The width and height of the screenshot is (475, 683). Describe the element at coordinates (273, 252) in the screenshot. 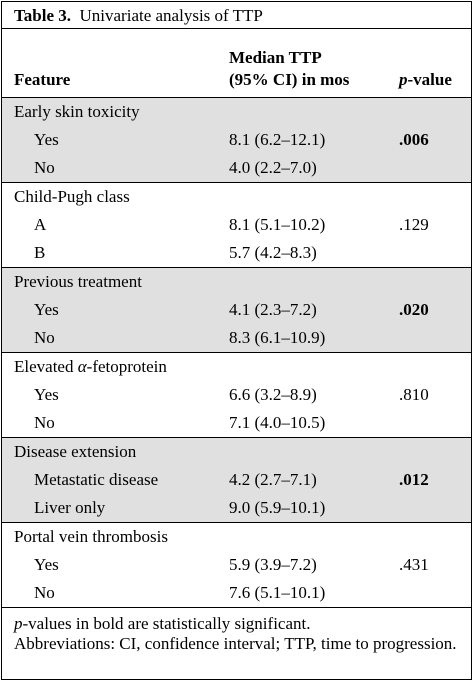

I see `row-median: 5.7 (4.2–8.3)` at that location.